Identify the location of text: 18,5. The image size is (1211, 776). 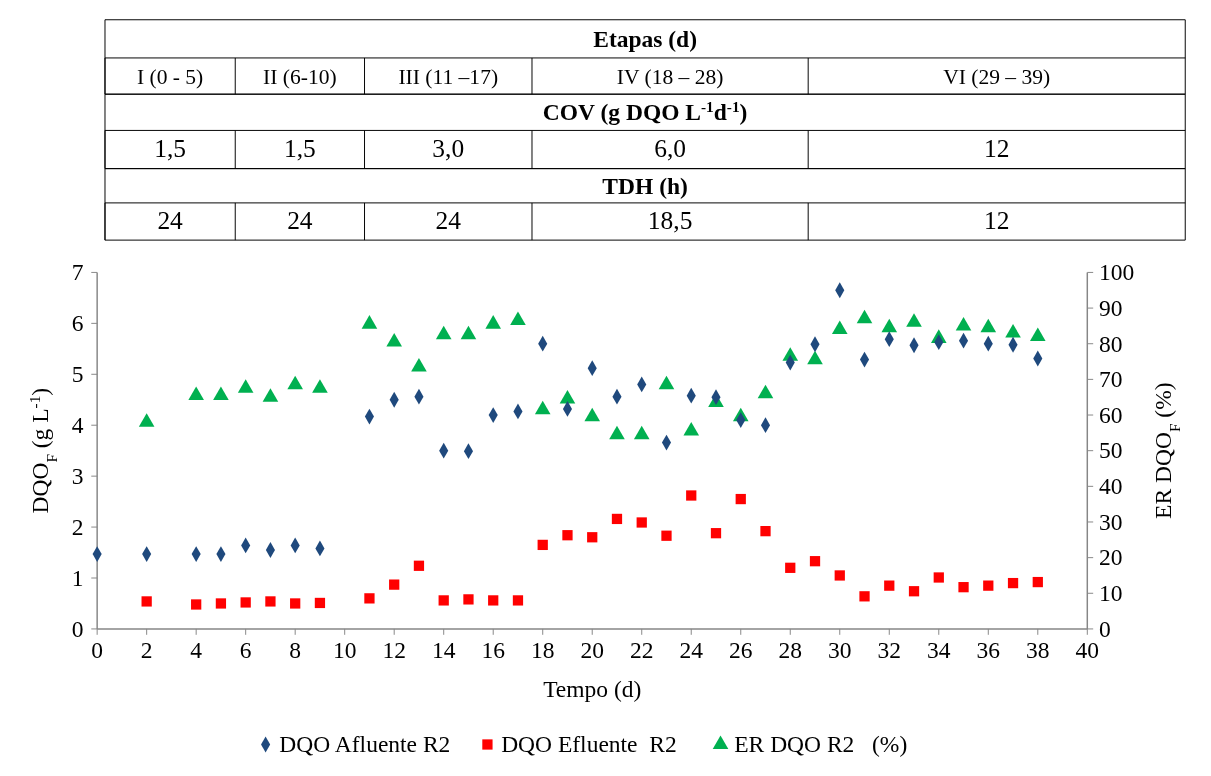
(670, 221).